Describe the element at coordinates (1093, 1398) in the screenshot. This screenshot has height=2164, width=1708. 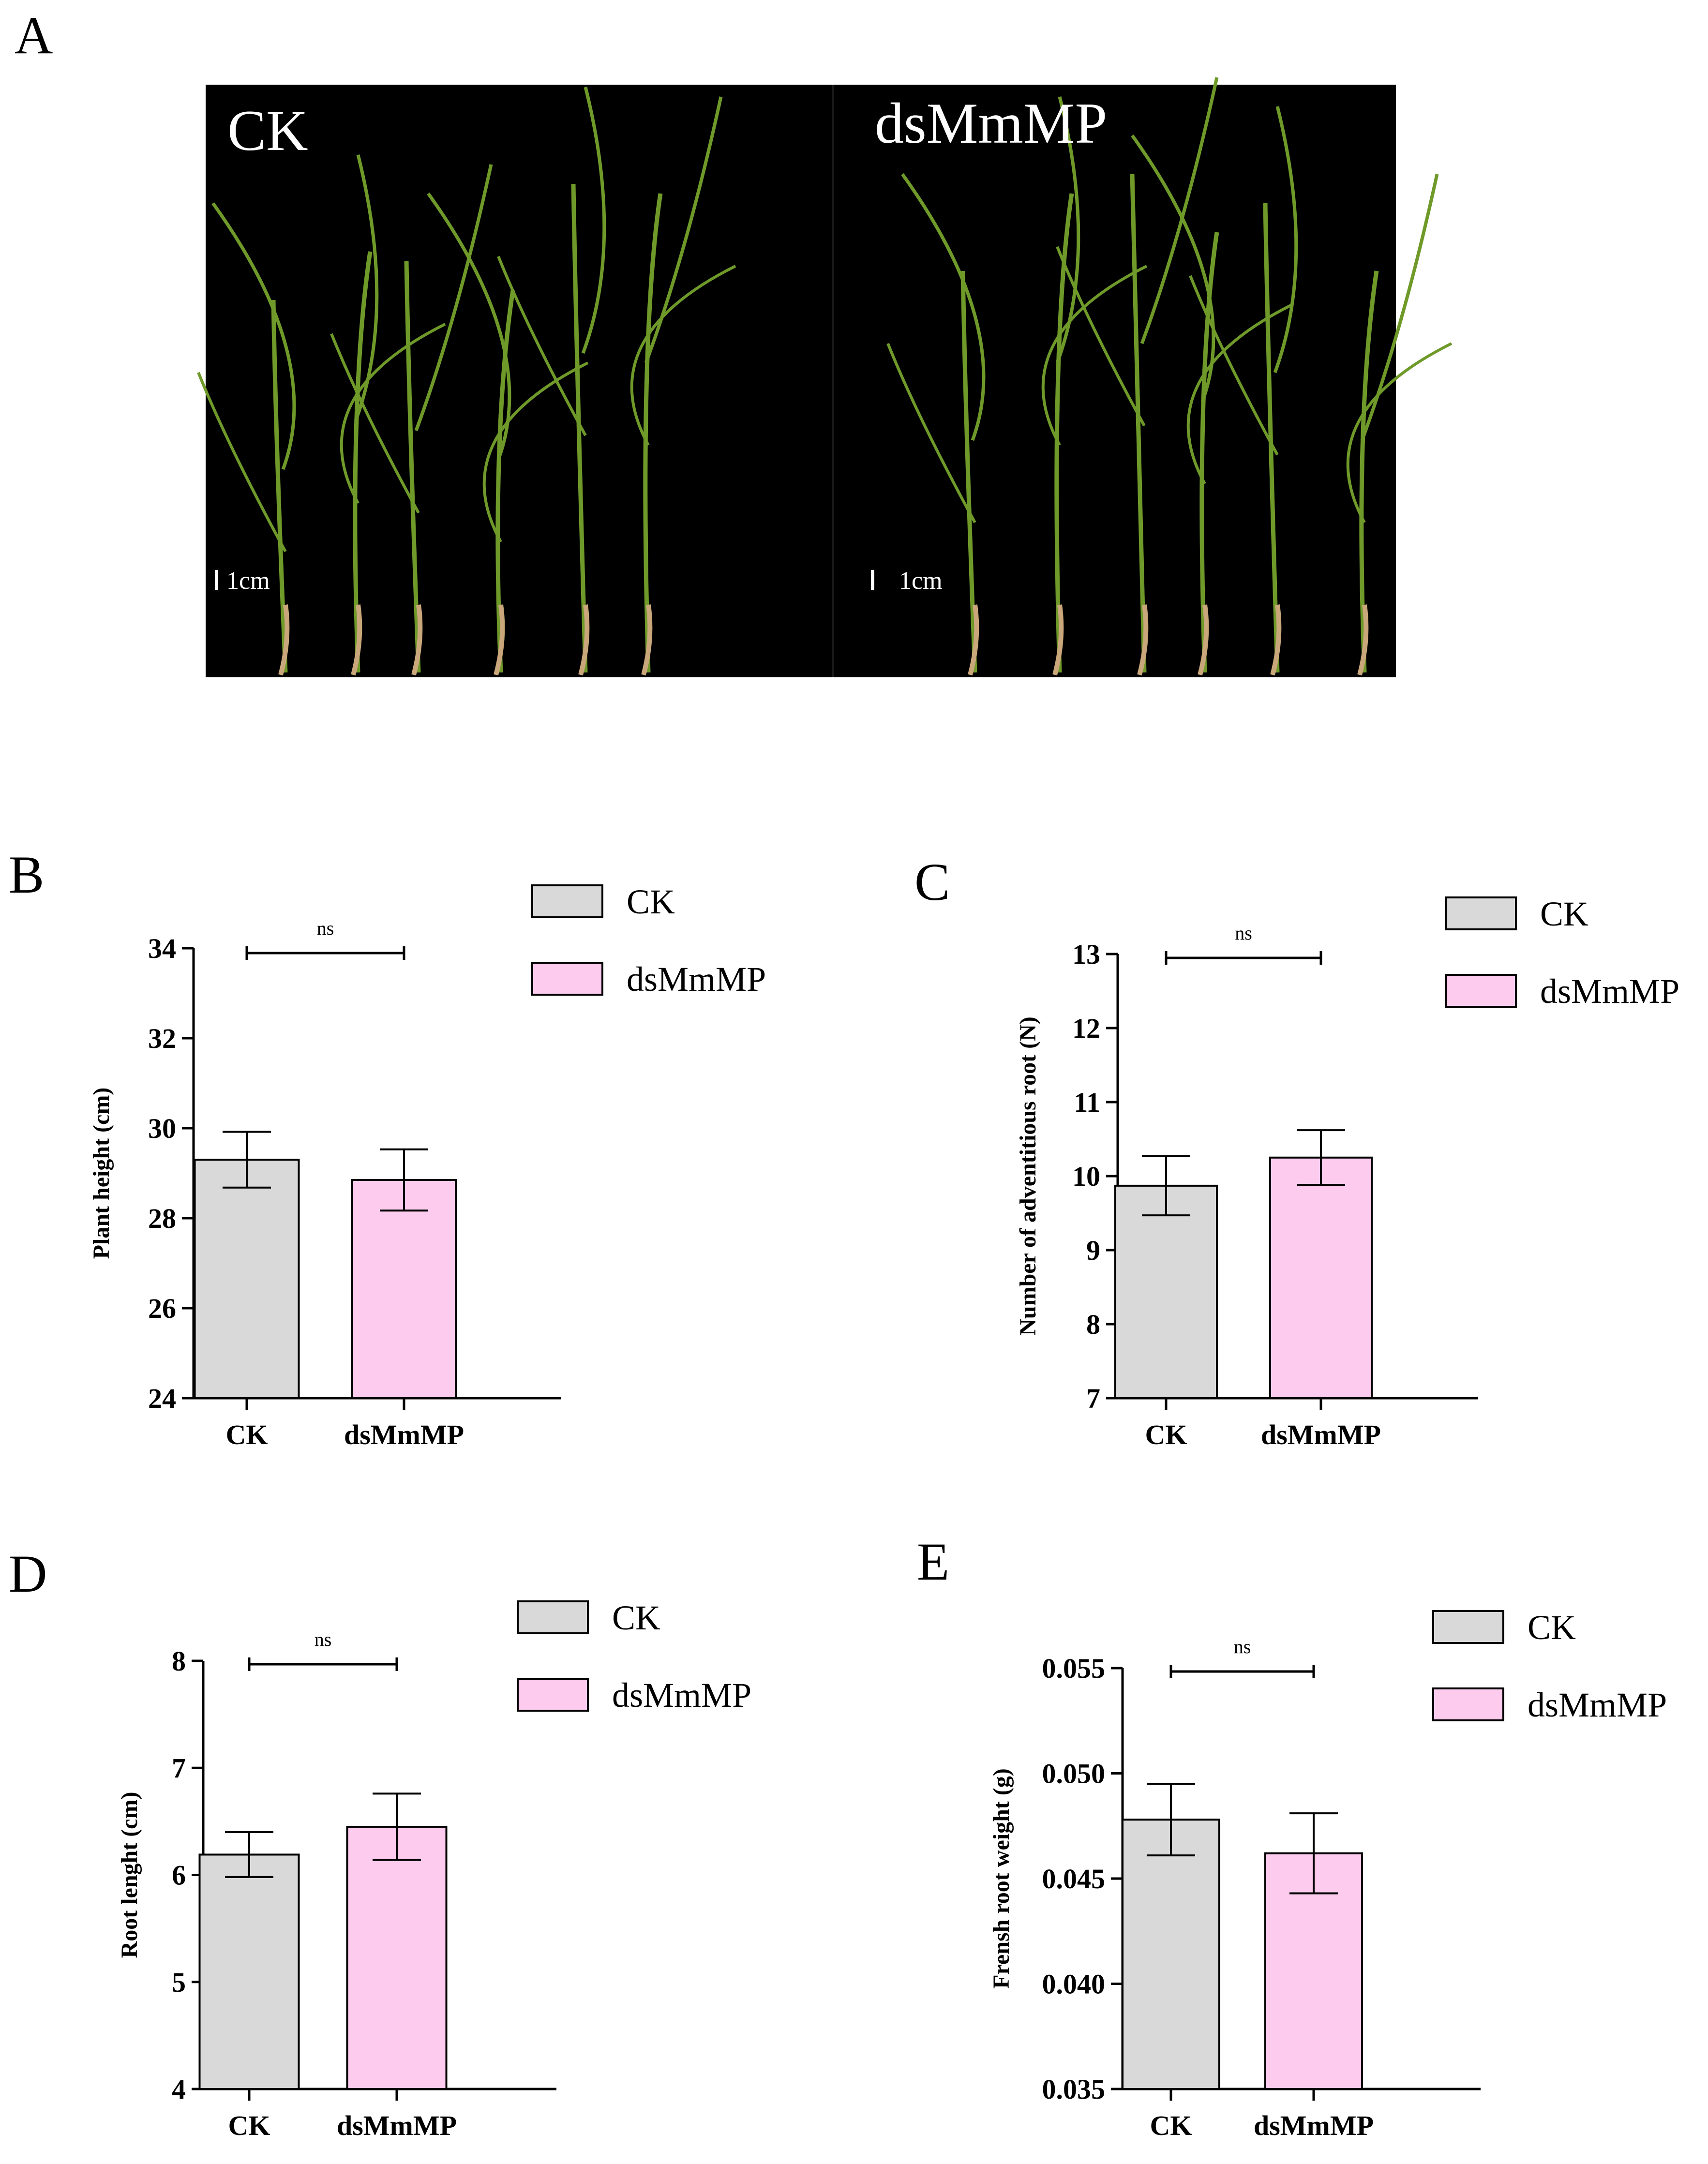
I see `y-tick-label: 7` at that location.